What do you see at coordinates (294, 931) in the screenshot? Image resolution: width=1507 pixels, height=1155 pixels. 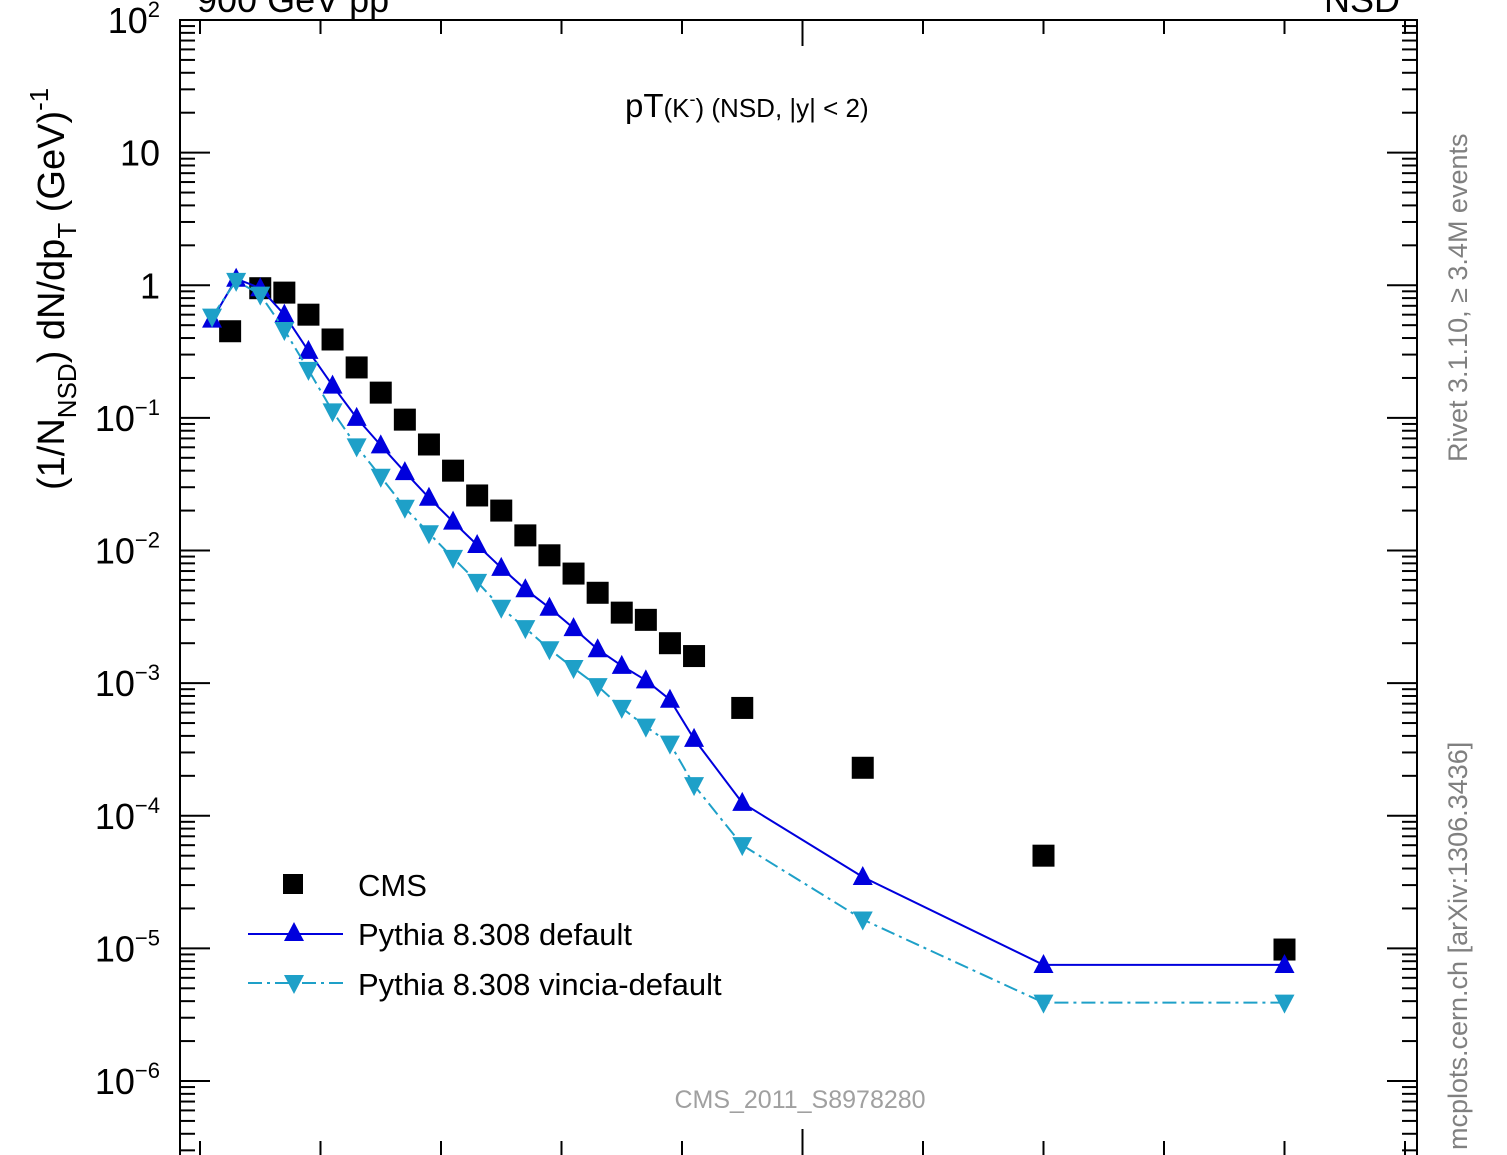 I see `legend-marker-pythia-default` at bounding box center [294, 931].